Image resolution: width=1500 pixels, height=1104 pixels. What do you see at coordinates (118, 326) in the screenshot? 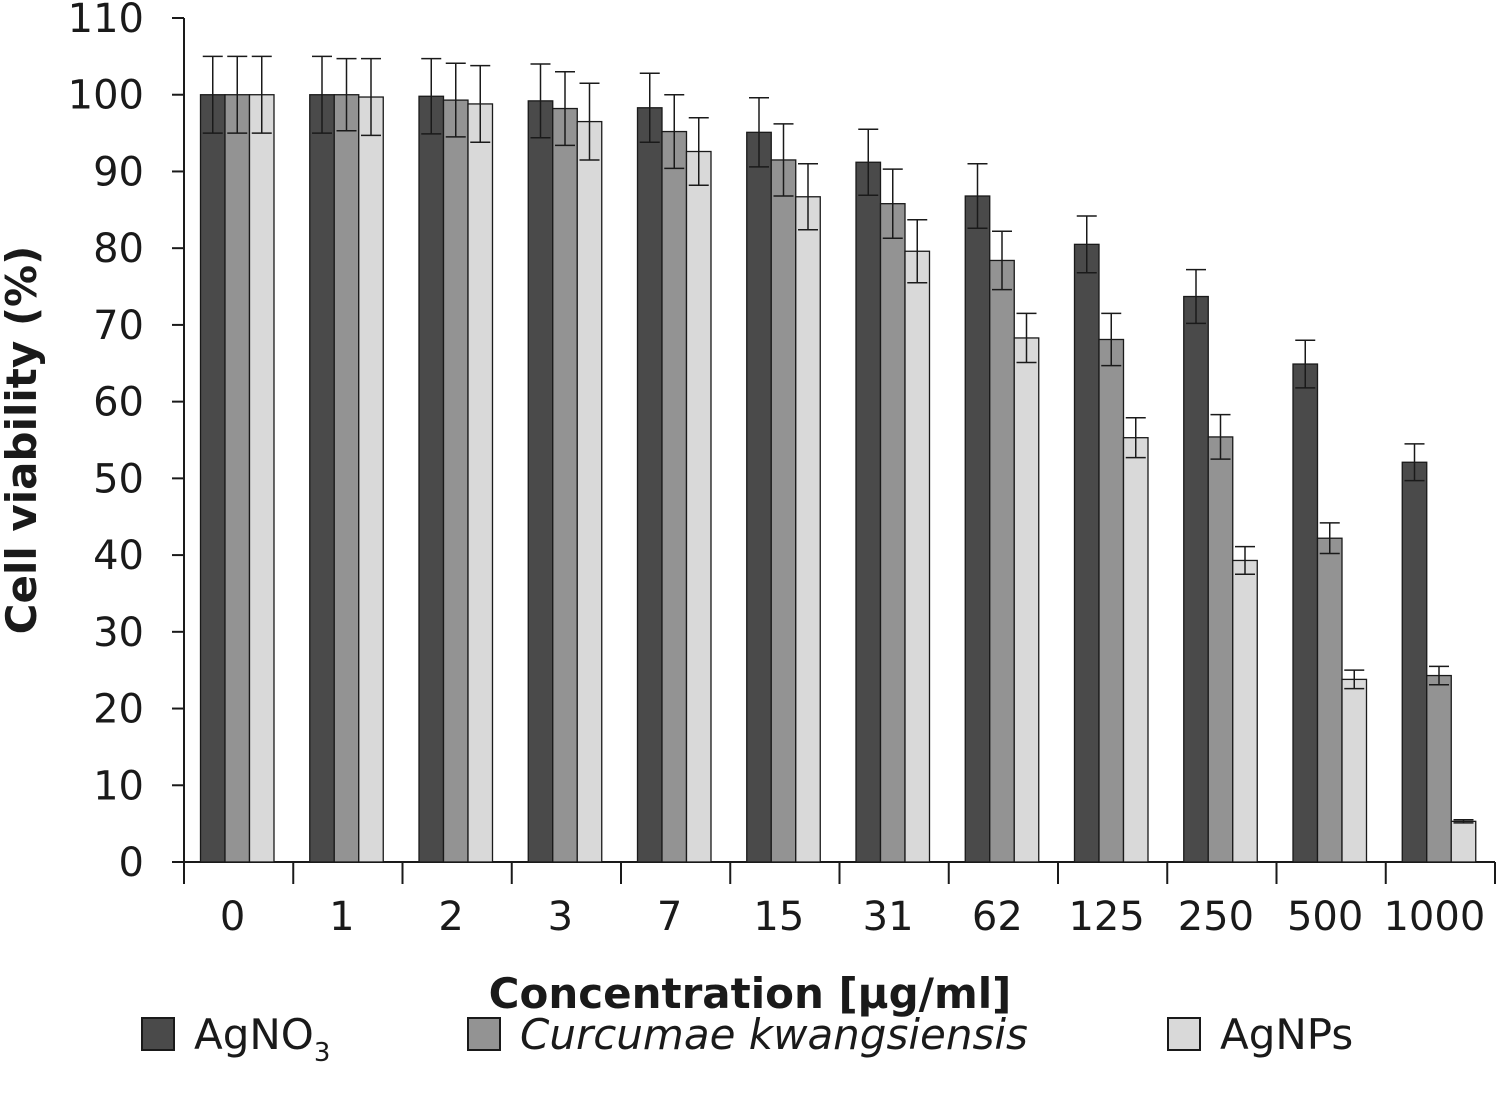
I see `y-tick-label: 70` at bounding box center [118, 326].